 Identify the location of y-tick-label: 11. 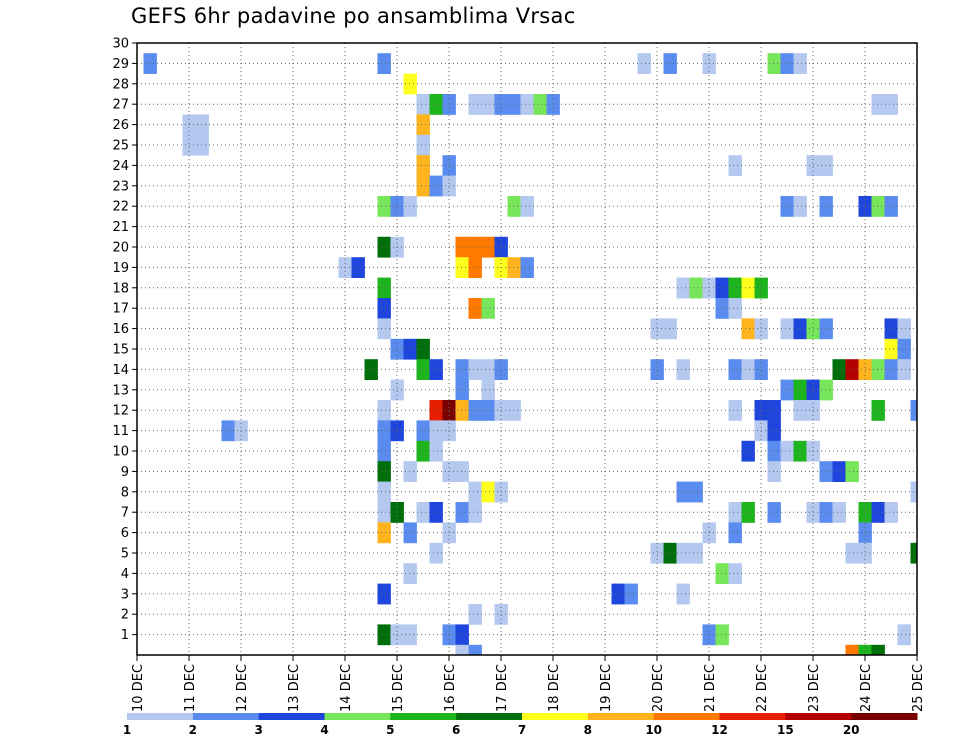
(120, 431).